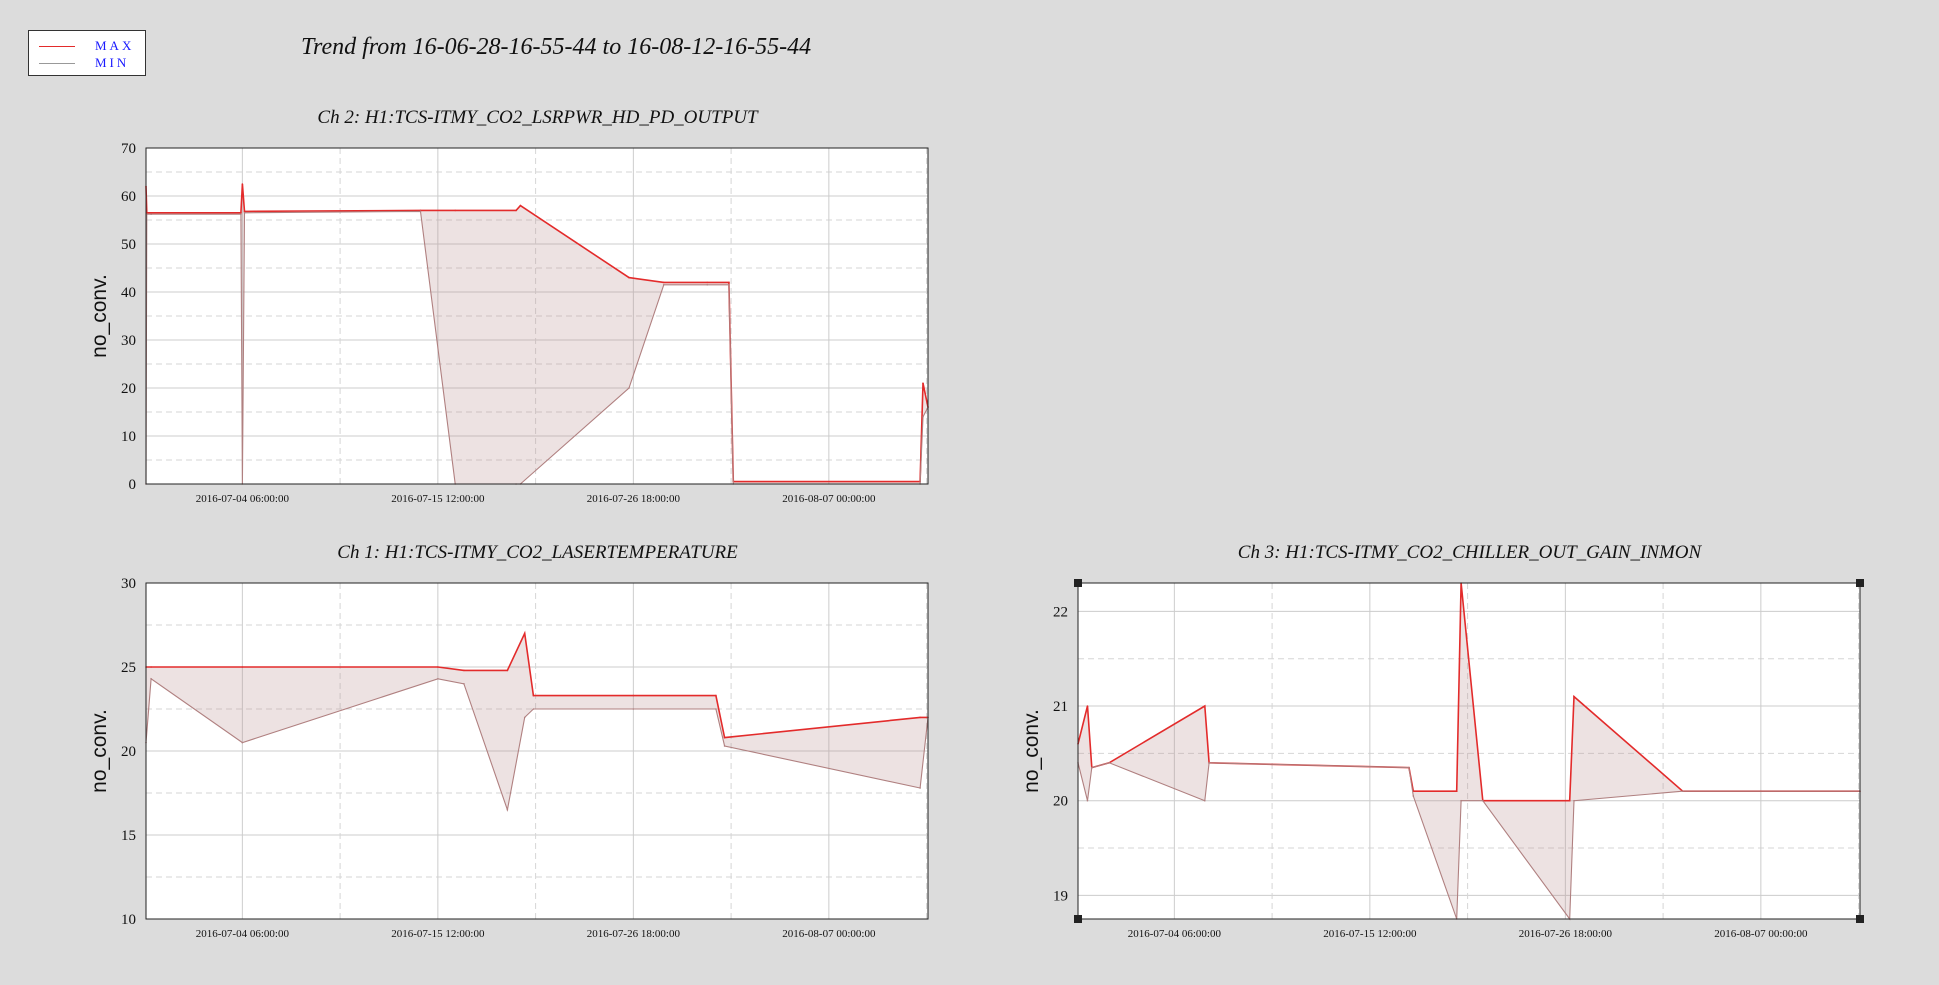 This screenshot has height=985, width=1939. Describe the element at coordinates (57, 63) in the screenshot. I see `legend-swatch-min` at that location.